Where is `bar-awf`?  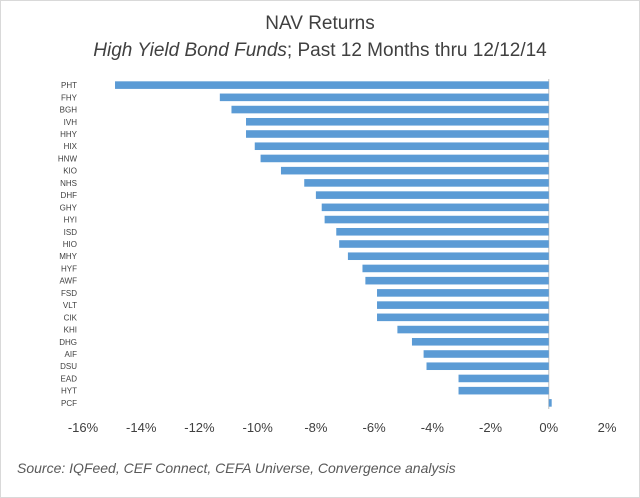
bar-awf is located at coordinates (457, 280).